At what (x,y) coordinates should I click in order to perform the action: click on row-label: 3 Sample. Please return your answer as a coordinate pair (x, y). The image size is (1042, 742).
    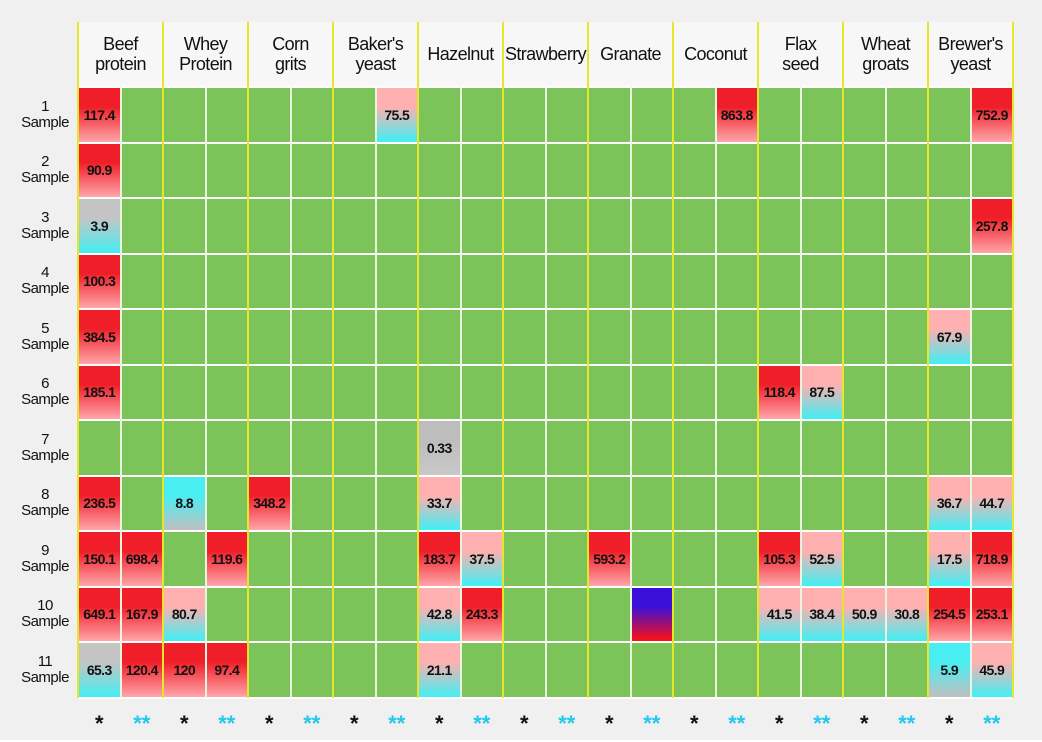
    Looking at the image, I should click on (45, 226).